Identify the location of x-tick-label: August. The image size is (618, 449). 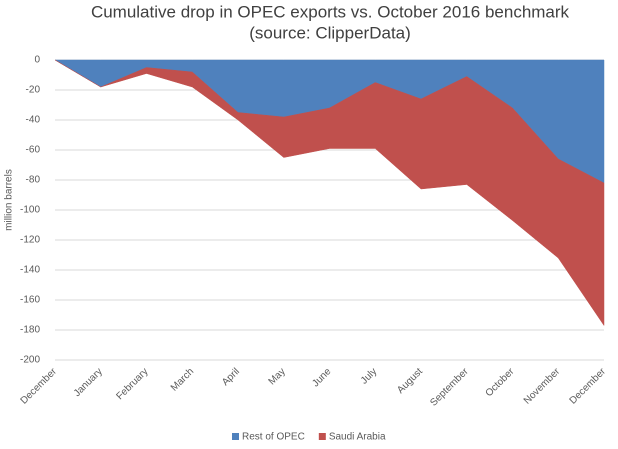
(410, 381).